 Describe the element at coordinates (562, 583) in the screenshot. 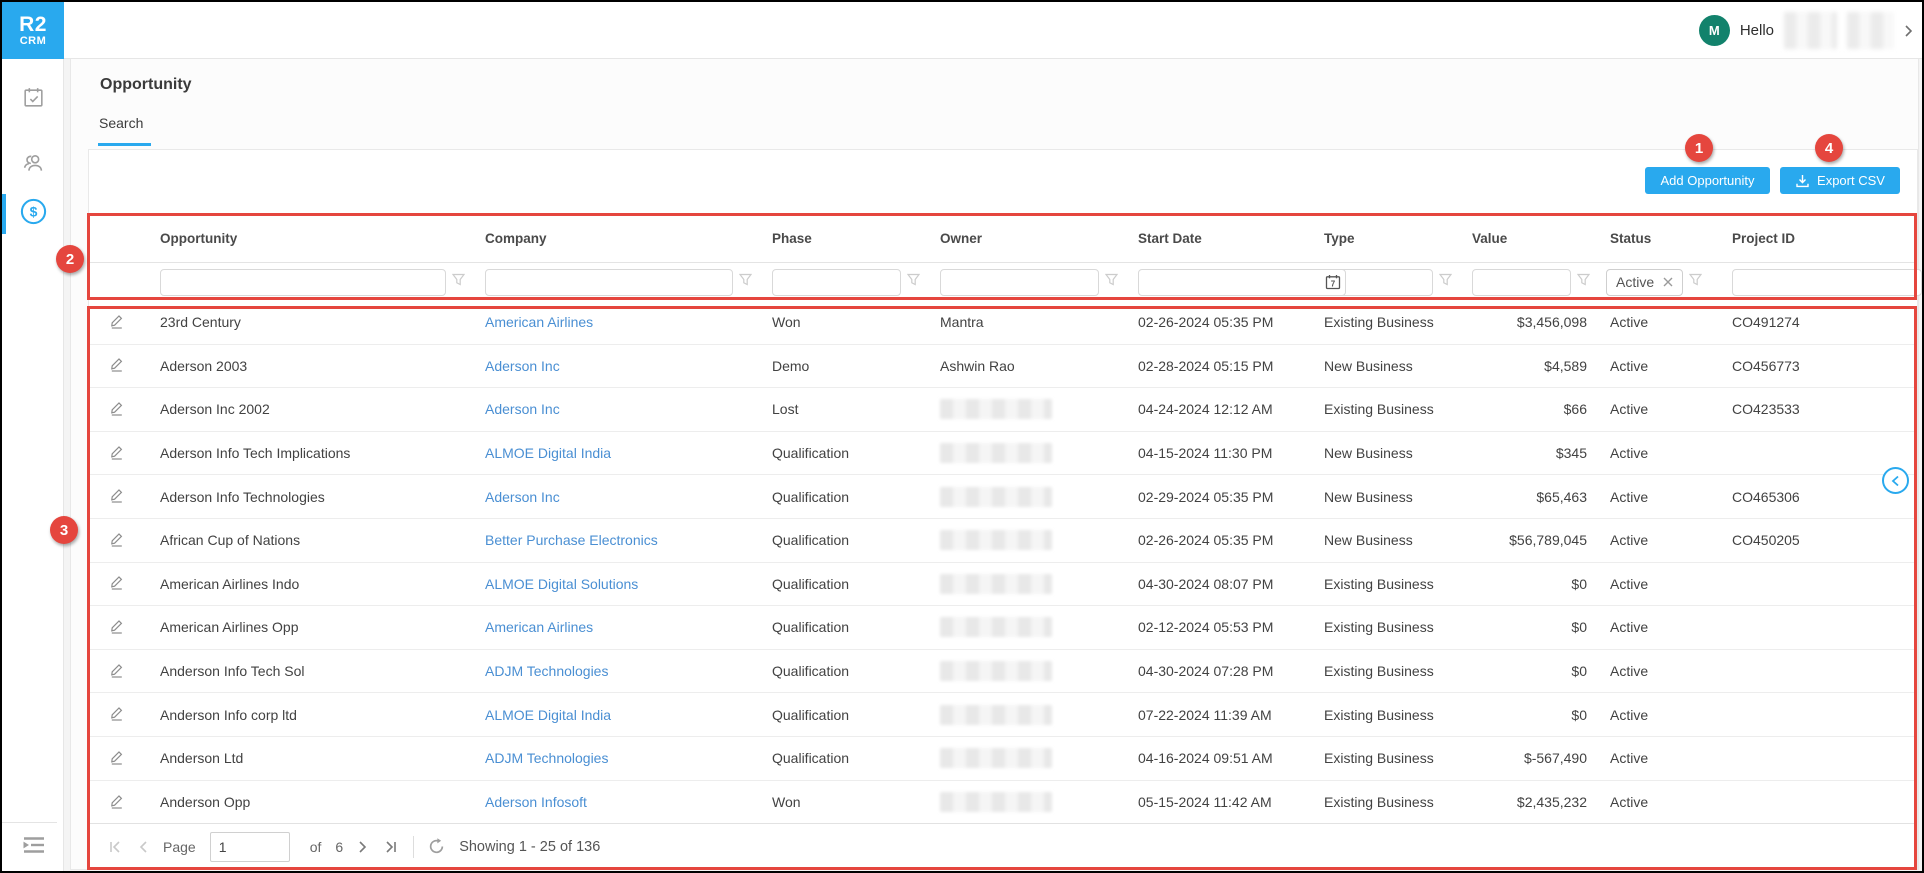

I see `company-link: ALMOE Digital Solutions` at that location.